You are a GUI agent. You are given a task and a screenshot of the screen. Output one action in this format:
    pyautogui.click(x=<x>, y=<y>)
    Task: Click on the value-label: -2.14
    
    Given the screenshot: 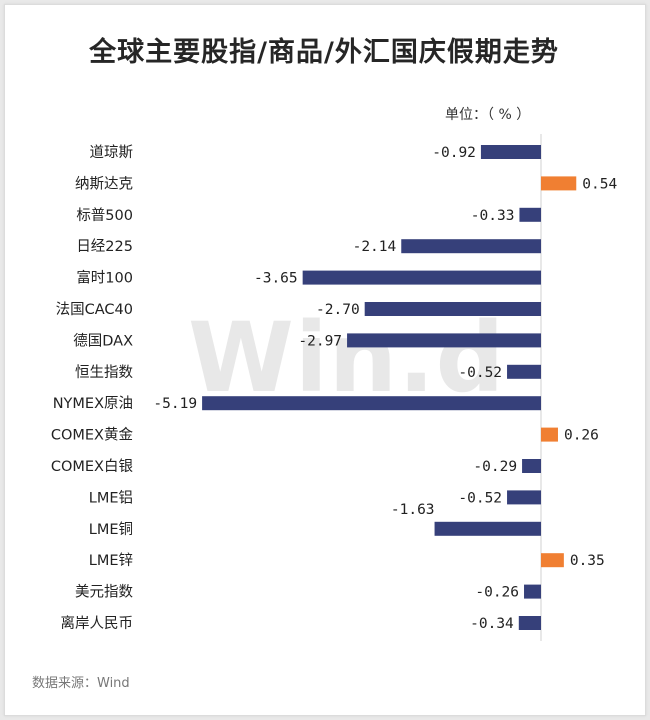 What is the action you would take?
    pyautogui.click(x=375, y=247)
    